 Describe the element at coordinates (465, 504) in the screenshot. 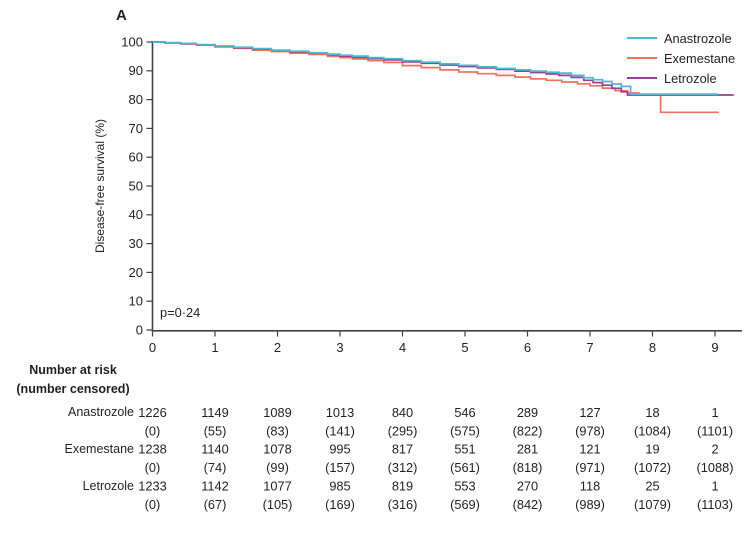

I see `censored-count-letrozole: (569)` at that location.